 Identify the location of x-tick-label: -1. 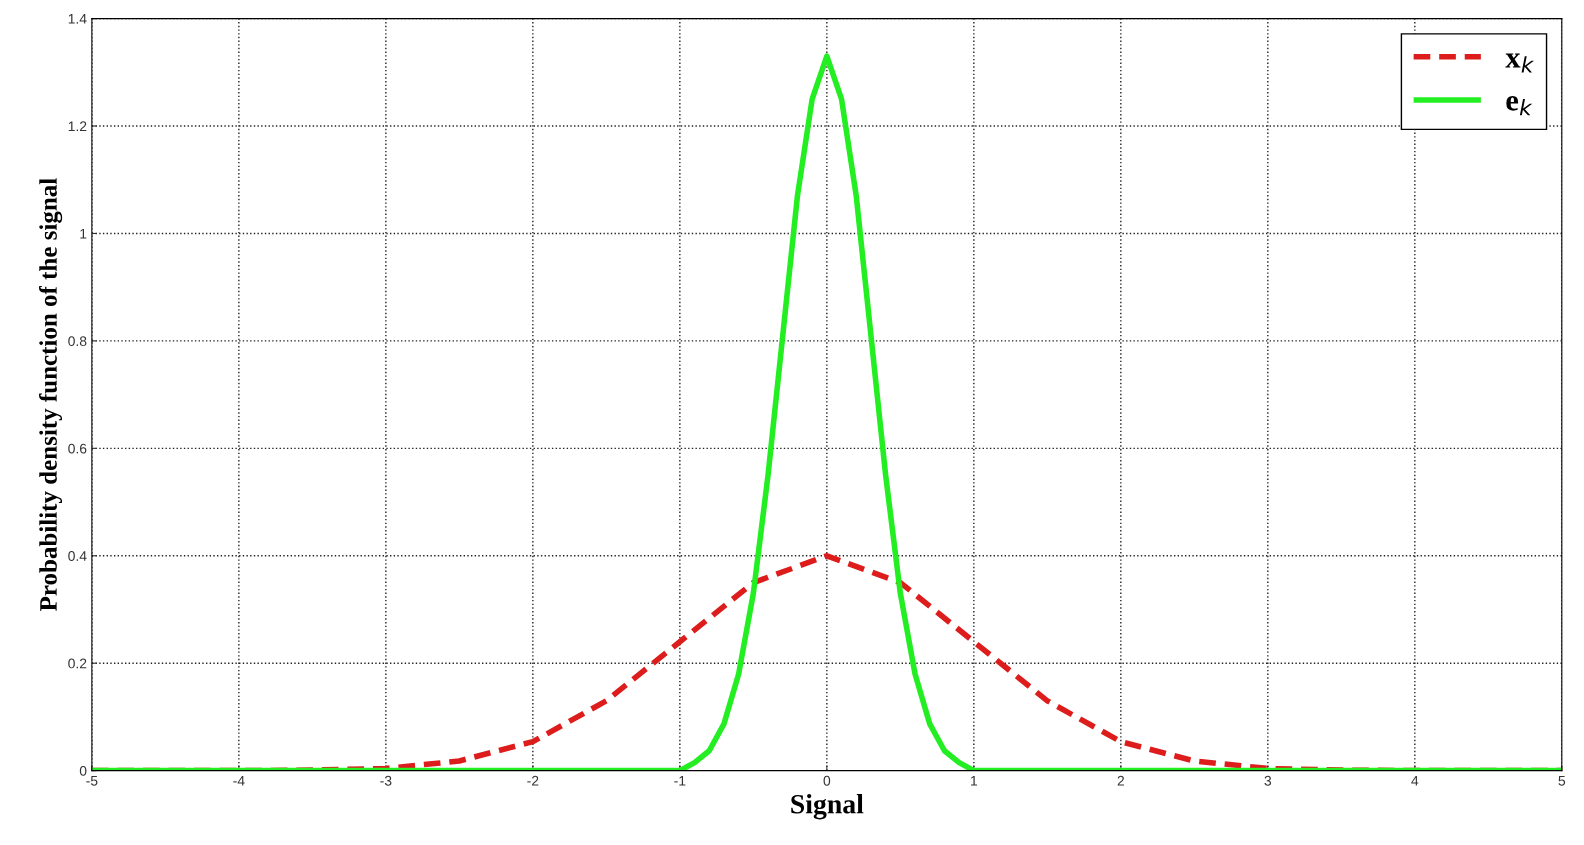
(680, 781).